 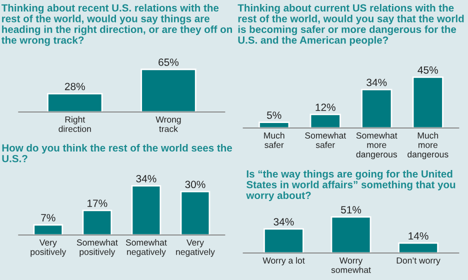 I want to click on data-label: 65%, so click(x=168, y=62).